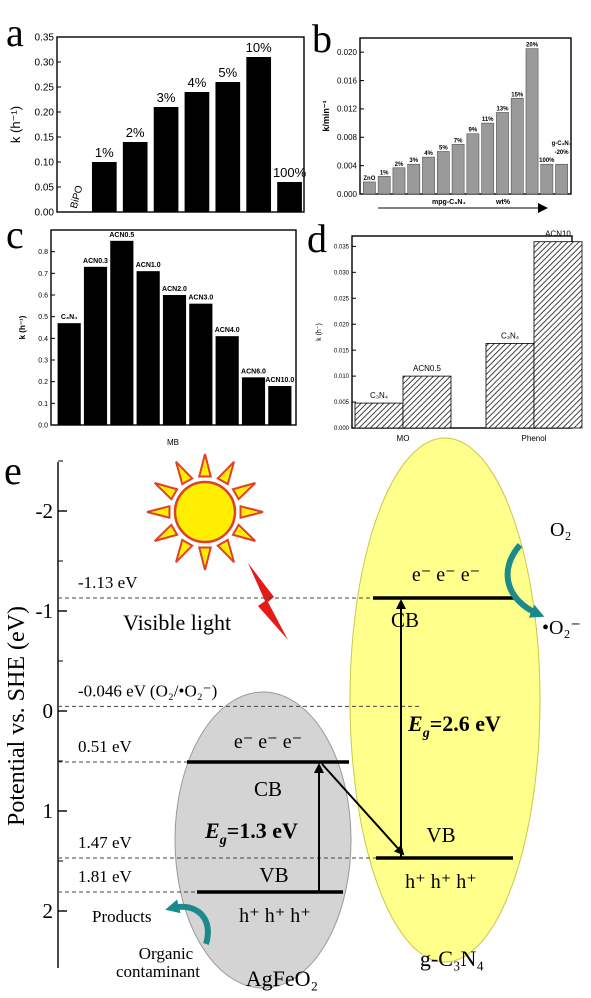  What do you see at coordinates (43, 339) in the screenshot?
I see `c-y-tick-label: 0.4` at bounding box center [43, 339].